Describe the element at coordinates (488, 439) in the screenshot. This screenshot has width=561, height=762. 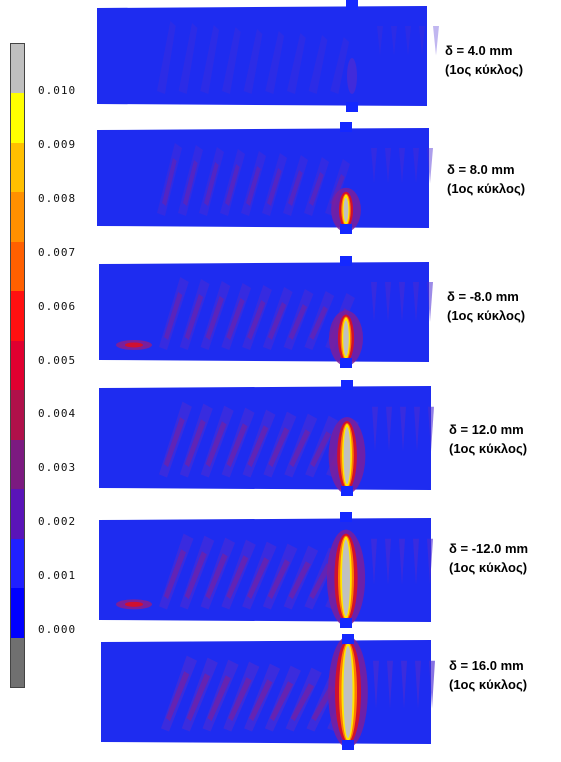
I see `panel-caption: δ = 12.0 mm (1ος κύκλος)` at that location.